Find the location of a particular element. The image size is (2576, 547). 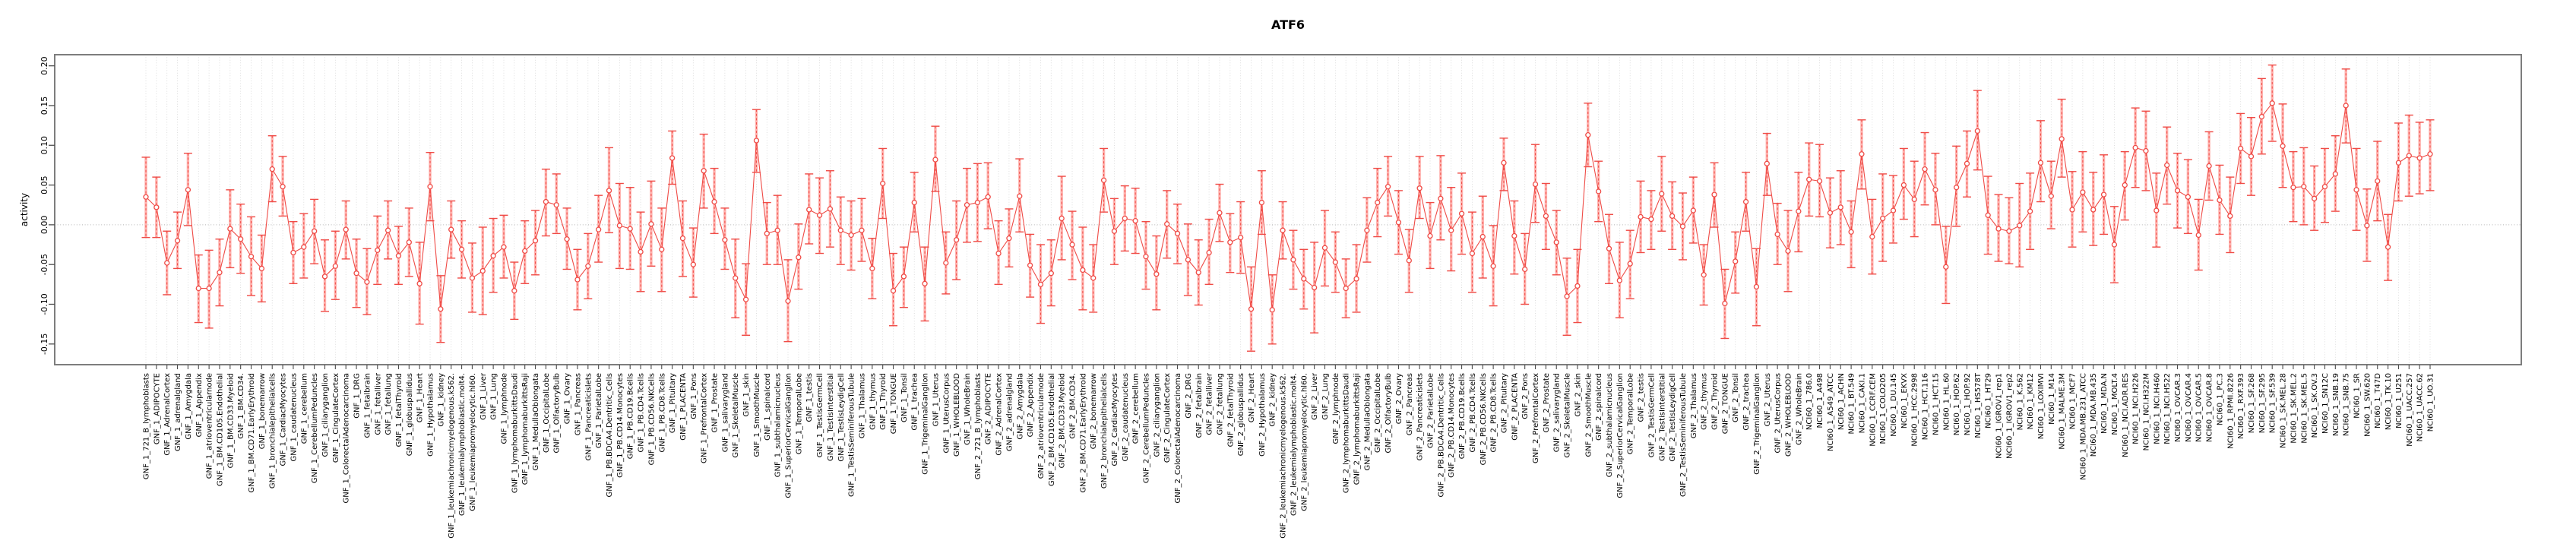

x-category-label: GNF_1_Heart is located at coordinates (421, 397).